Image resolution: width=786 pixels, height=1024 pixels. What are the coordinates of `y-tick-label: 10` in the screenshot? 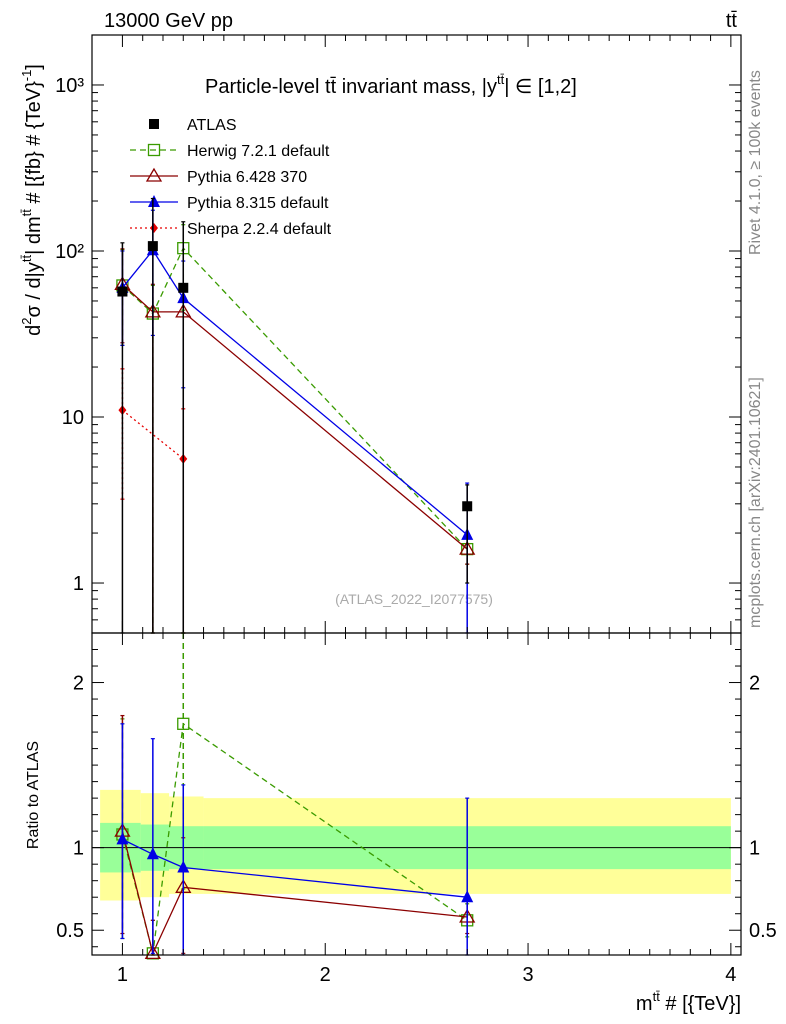 It's located at (73, 418).